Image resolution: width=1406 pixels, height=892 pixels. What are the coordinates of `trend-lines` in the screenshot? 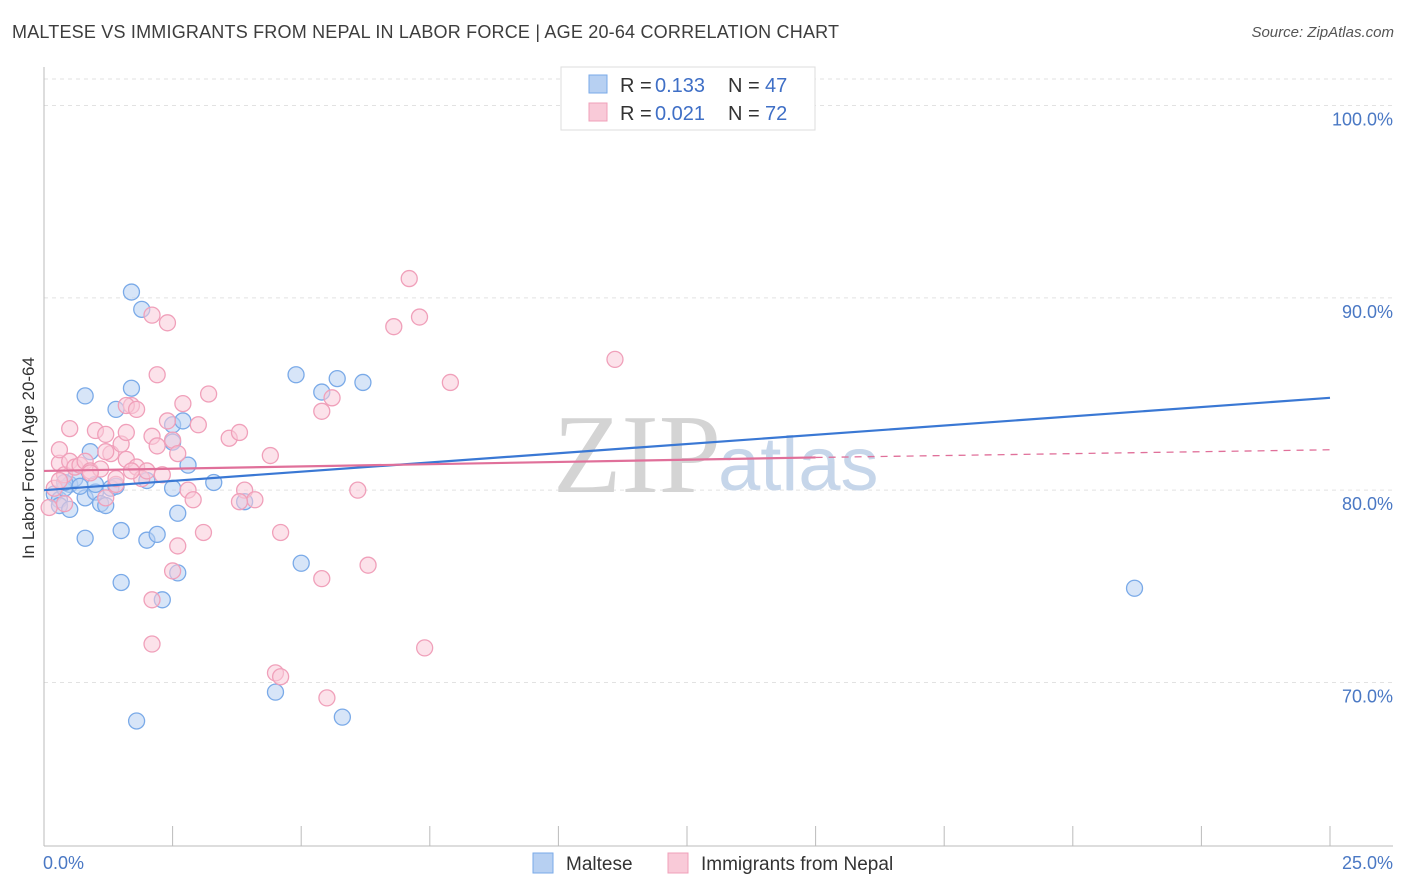 It's located at (687, 444).